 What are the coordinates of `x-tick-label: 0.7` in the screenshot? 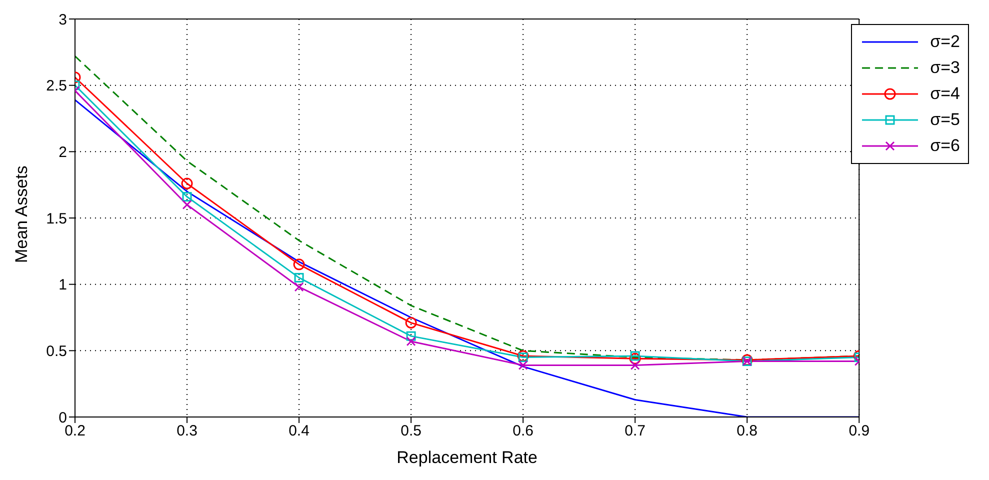 It's located at (635, 431).